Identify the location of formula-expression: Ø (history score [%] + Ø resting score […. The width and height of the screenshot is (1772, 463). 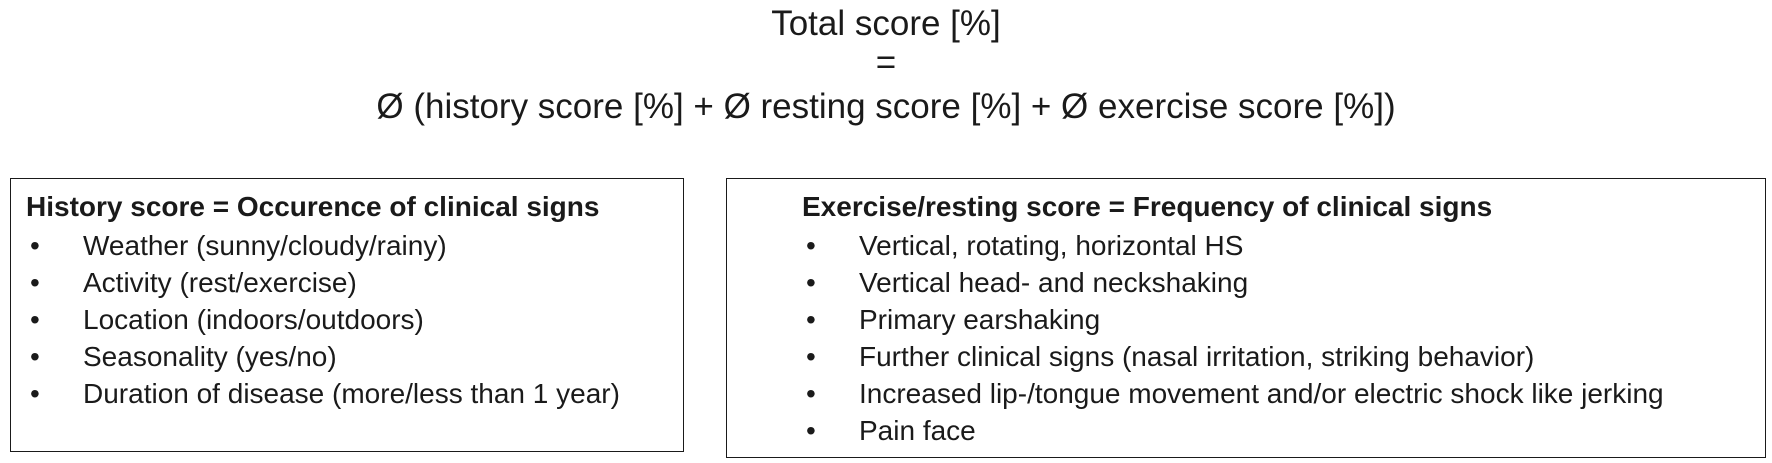
(886, 106).